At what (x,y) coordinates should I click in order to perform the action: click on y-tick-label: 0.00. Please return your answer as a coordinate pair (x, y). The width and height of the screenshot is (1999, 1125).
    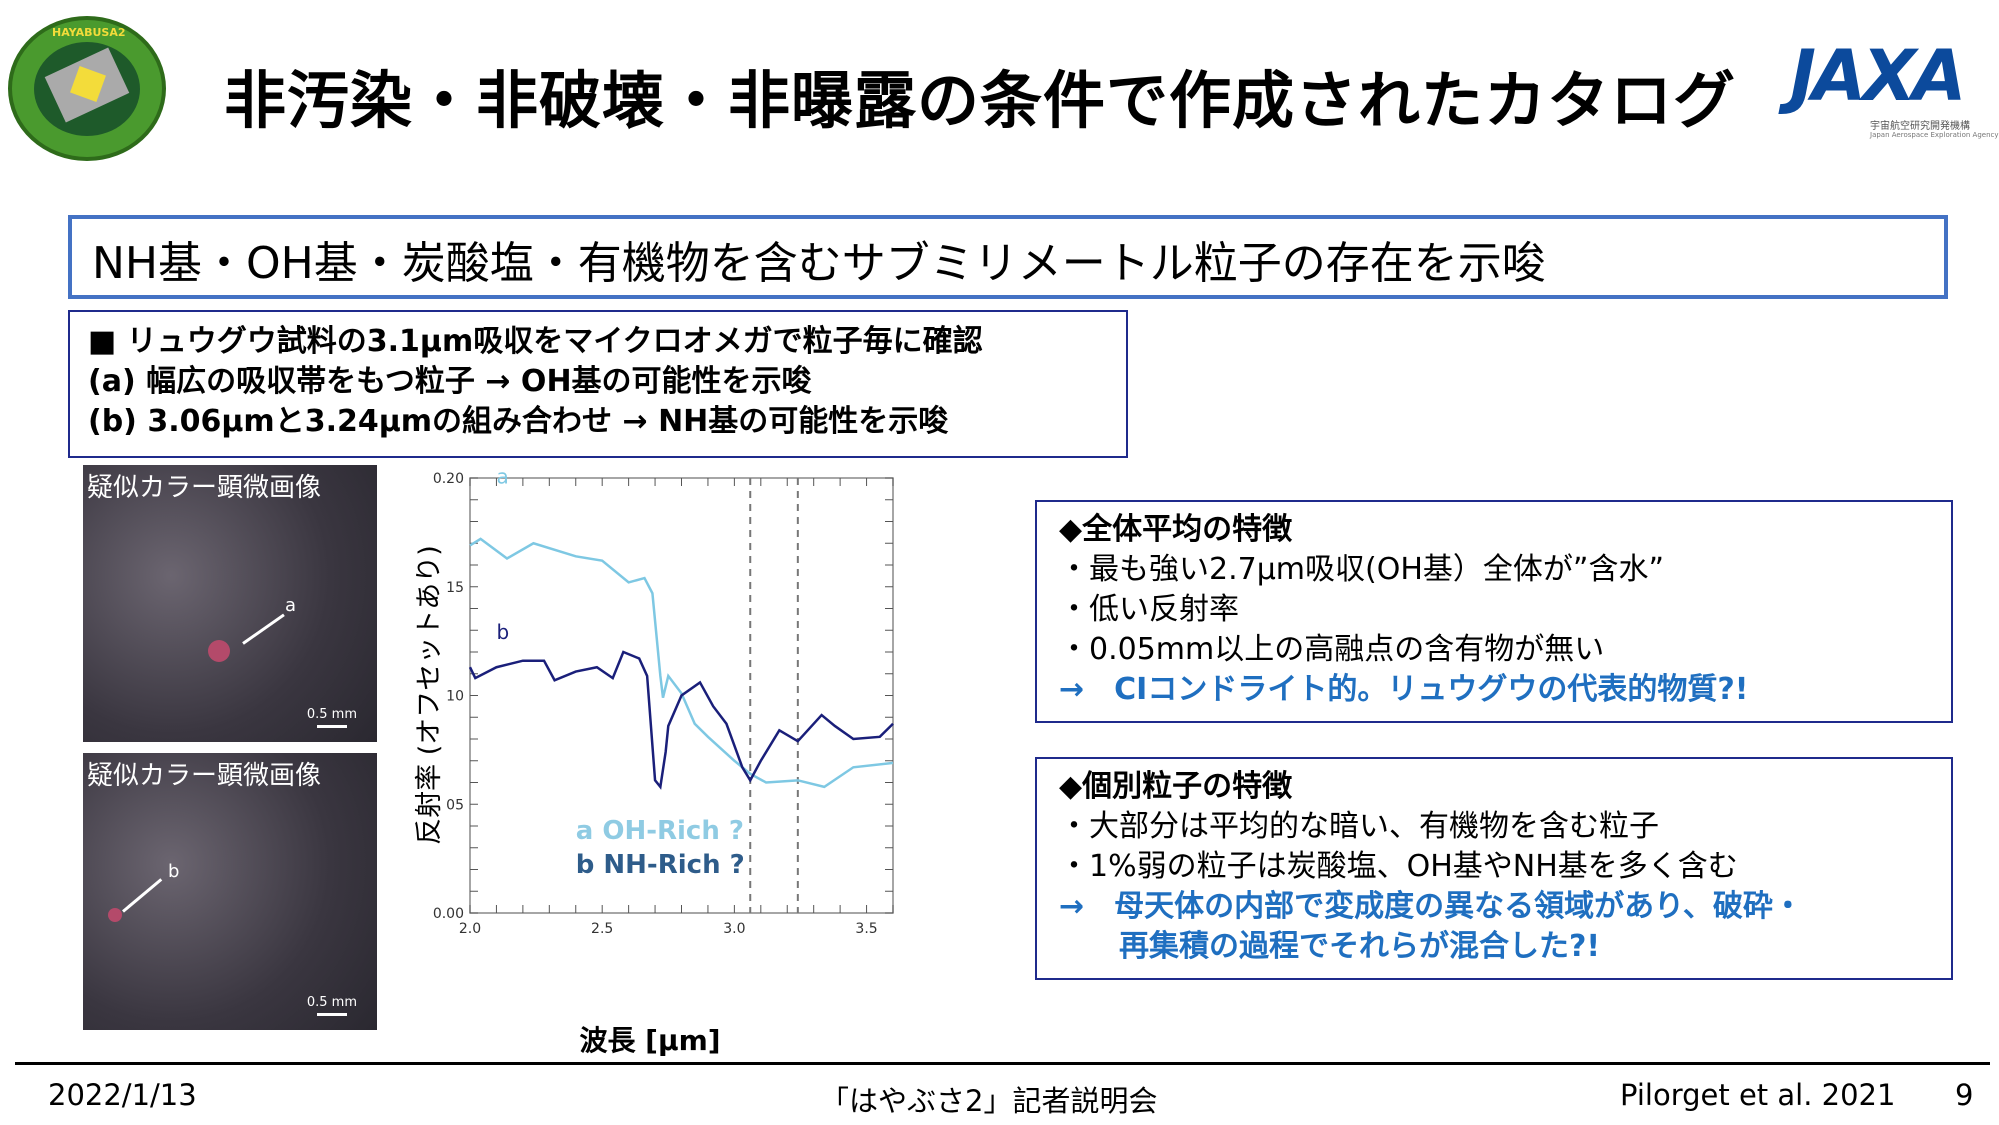
    Looking at the image, I should click on (448, 914).